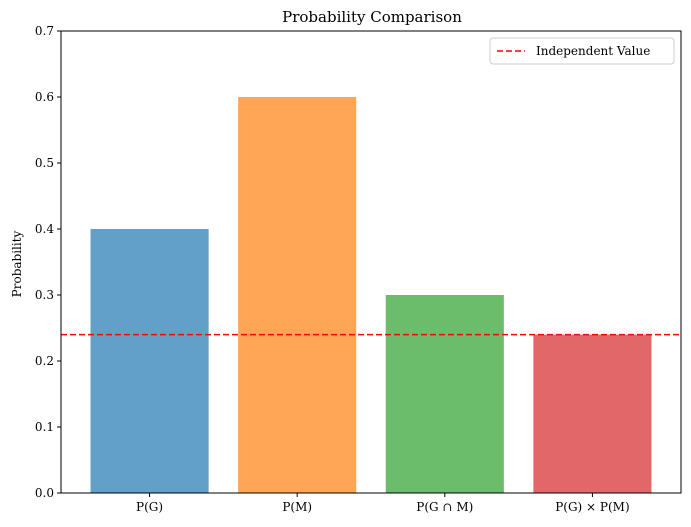 This screenshot has height=527, width=691. What do you see at coordinates (444, 507) in the screenshot?
I see `x-tick-label-2: P(G ∩ M)` at bounding box center [444, 507].